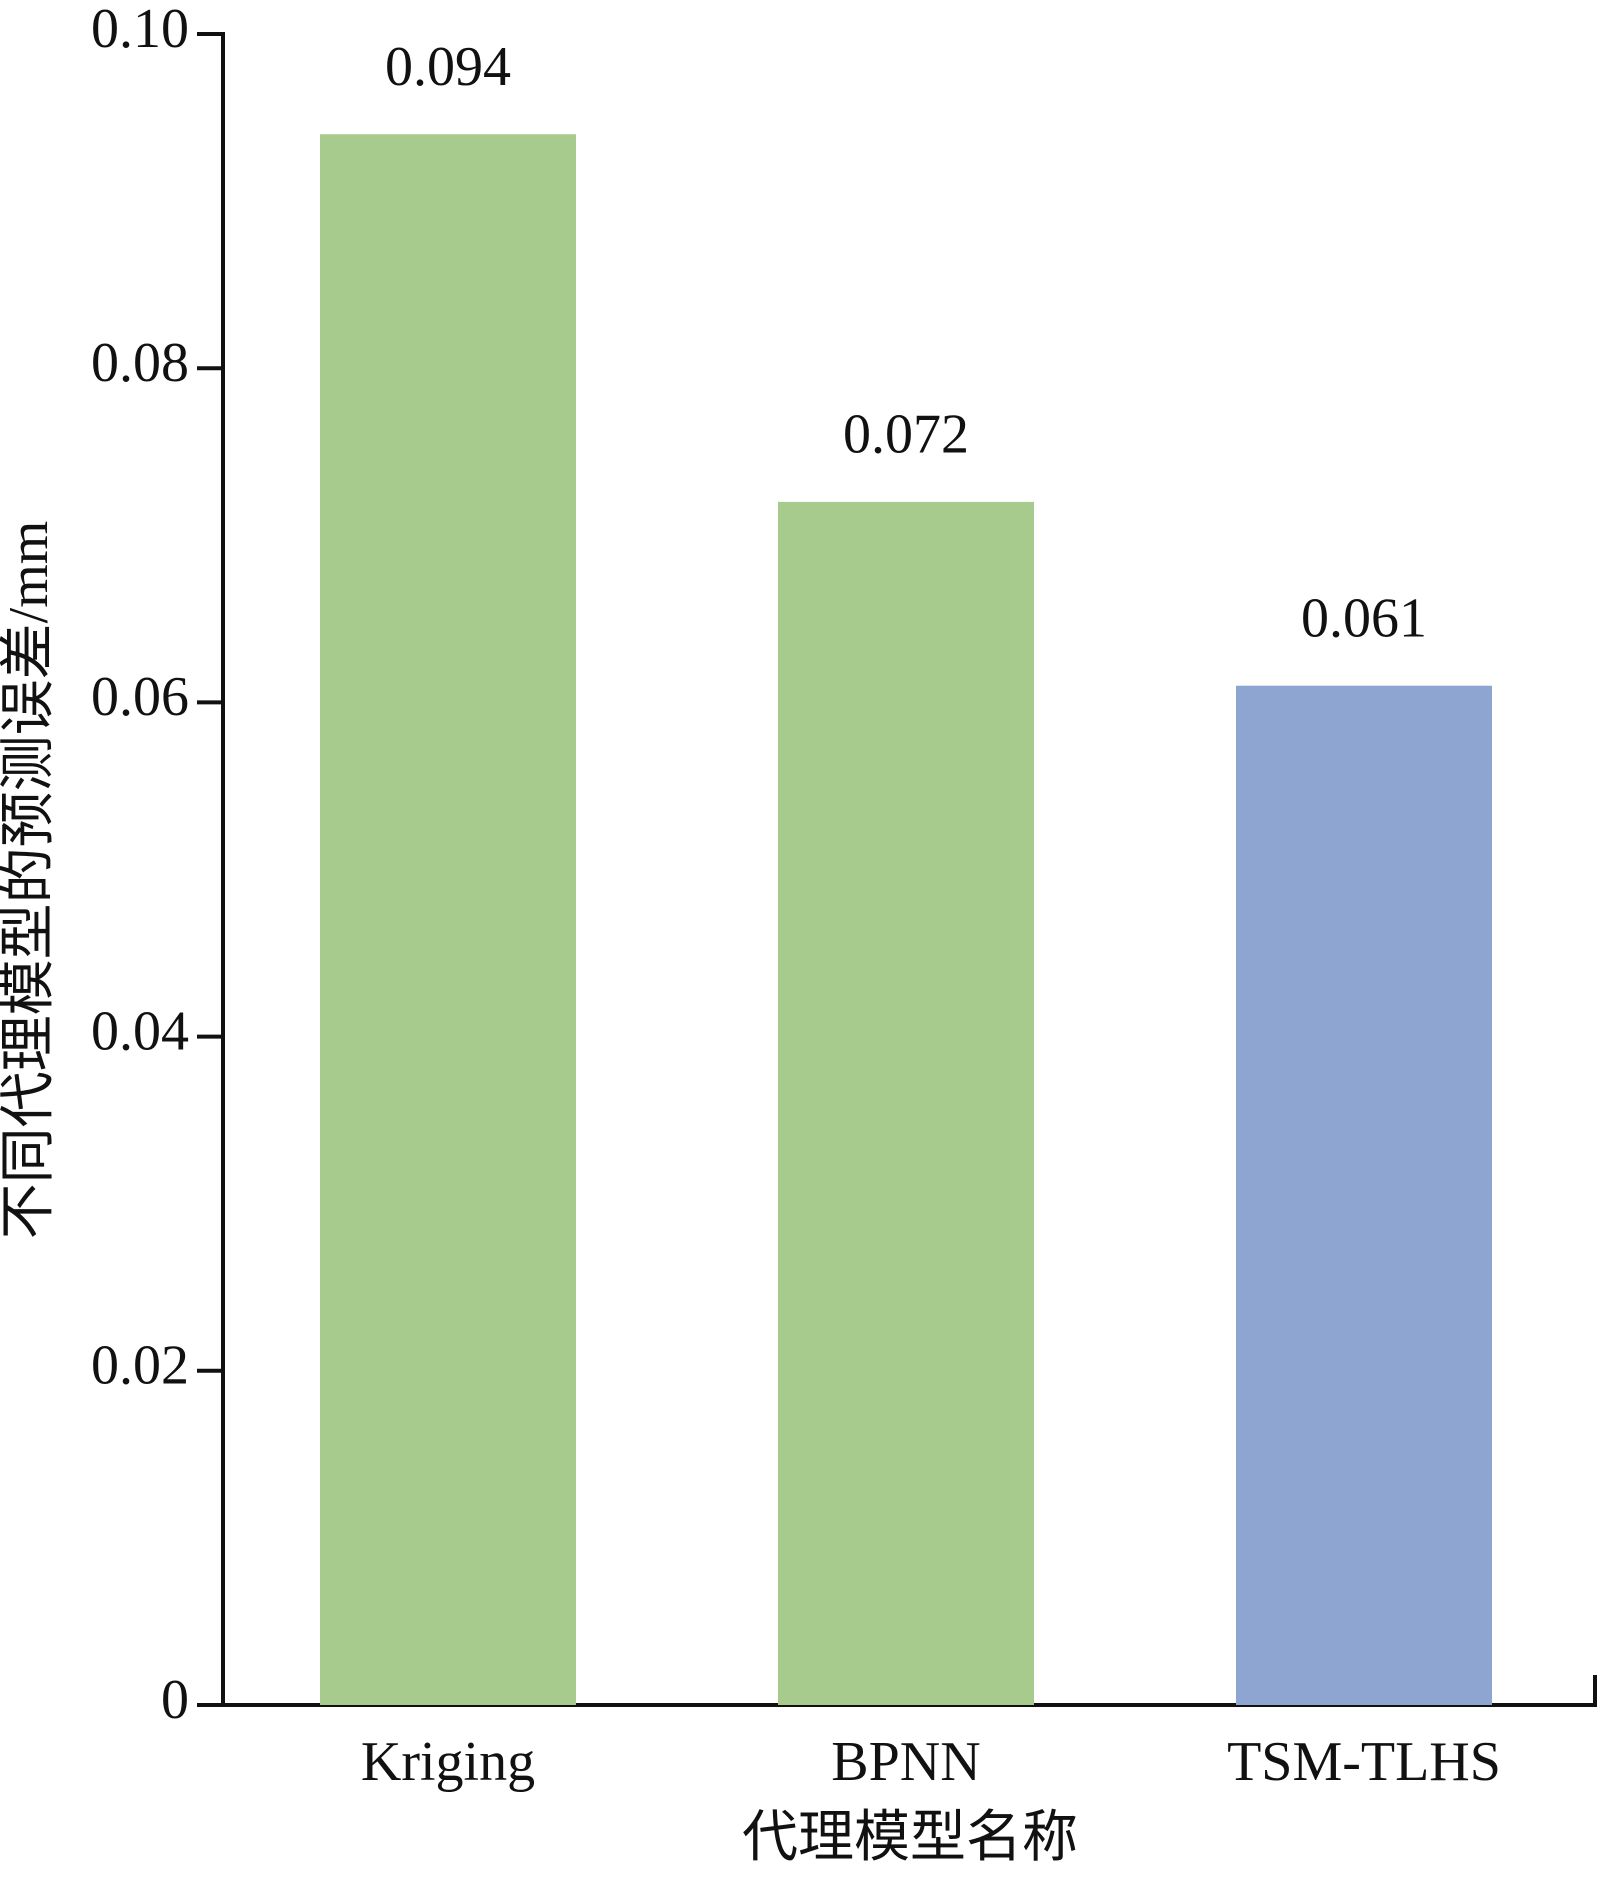 This screenshot has height=1889, width=1600. I want to click on x-tick-label: Kriging, so click(448, 1762).